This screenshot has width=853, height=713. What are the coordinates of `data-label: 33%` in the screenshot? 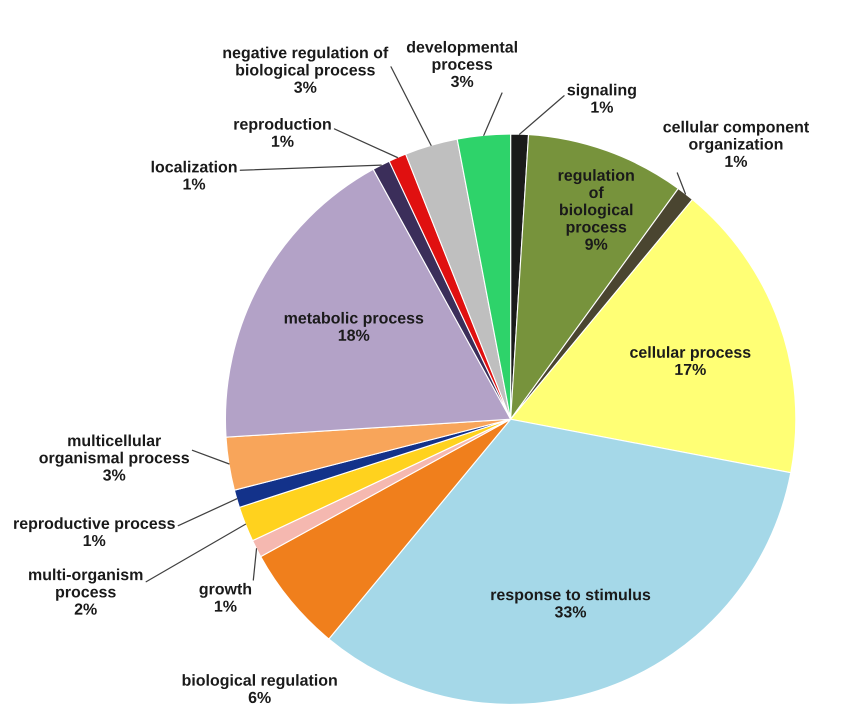 It's located at (570, 612).